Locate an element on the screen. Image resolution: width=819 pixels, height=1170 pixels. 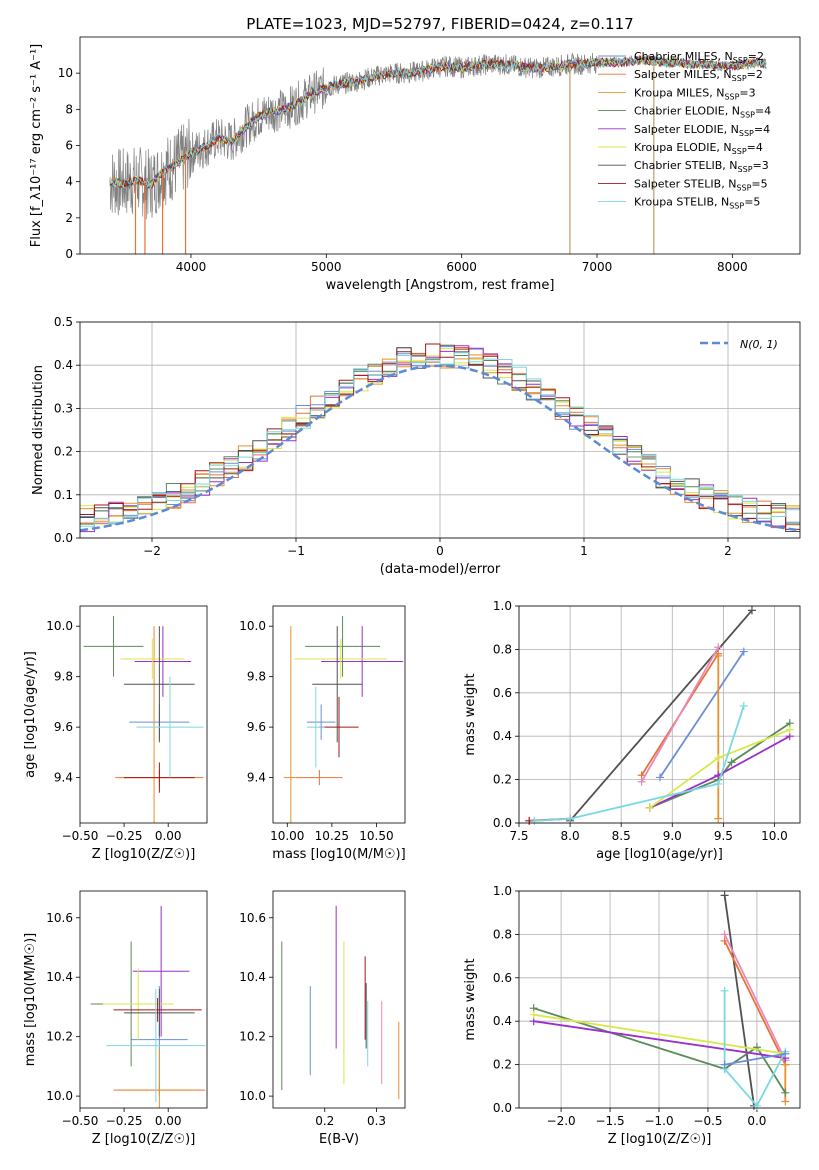
x-axis-label: E(B-V) is located at coordinates (339, 1139).